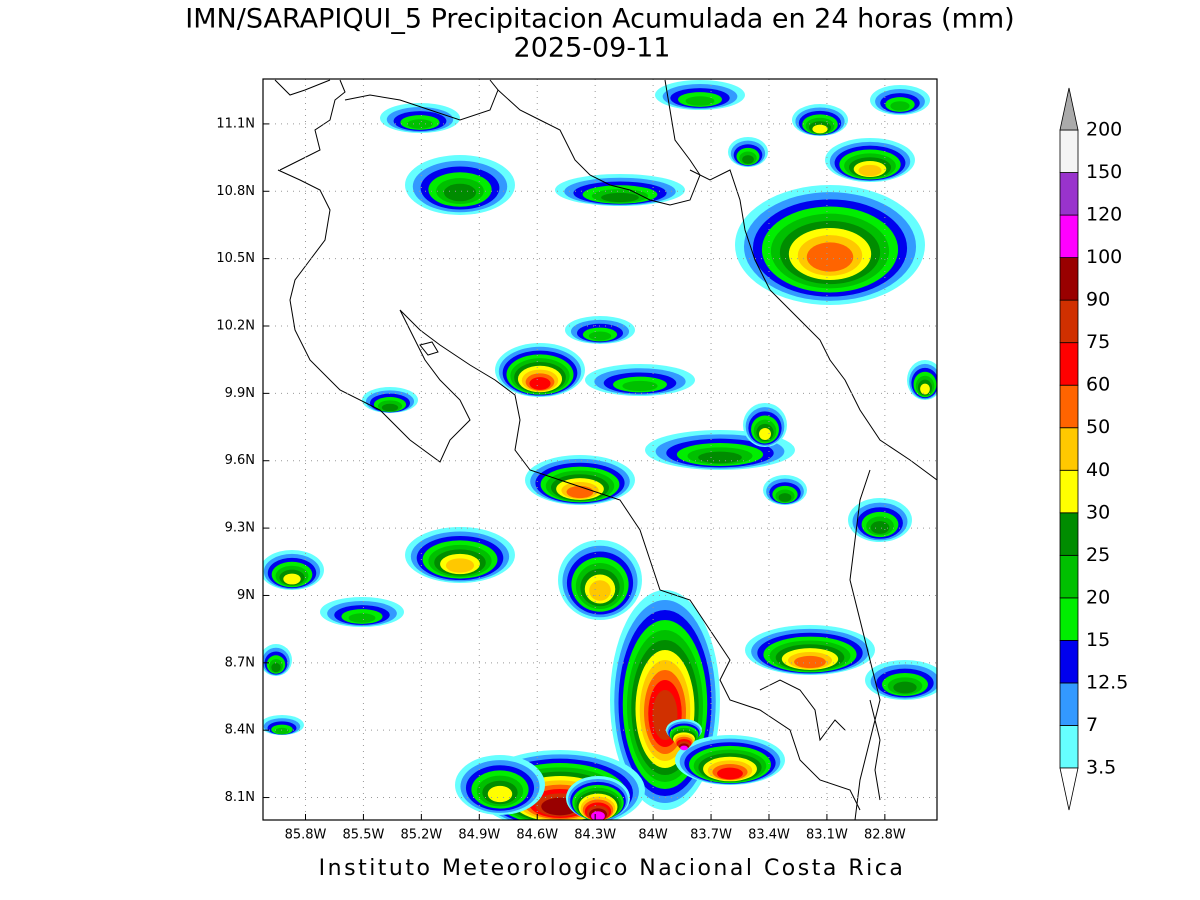  What do you see at coordinates (1098, 385) in the screenshot?
I see `colorbar-label: 60` at bounding box center [1098, 385].